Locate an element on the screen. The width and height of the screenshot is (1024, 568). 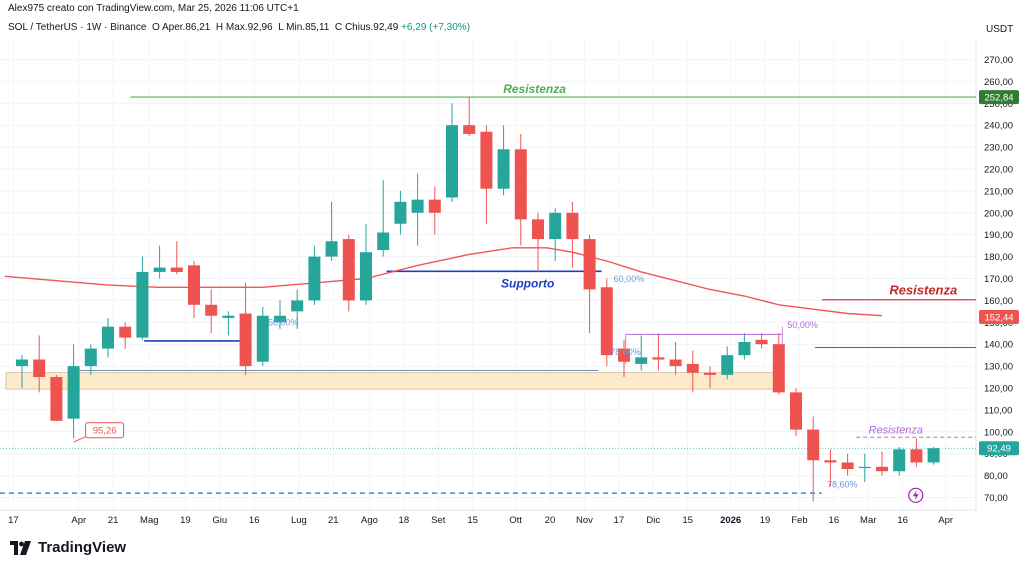
y-tick-label: 130,00 is located at coordinates (998, 367).